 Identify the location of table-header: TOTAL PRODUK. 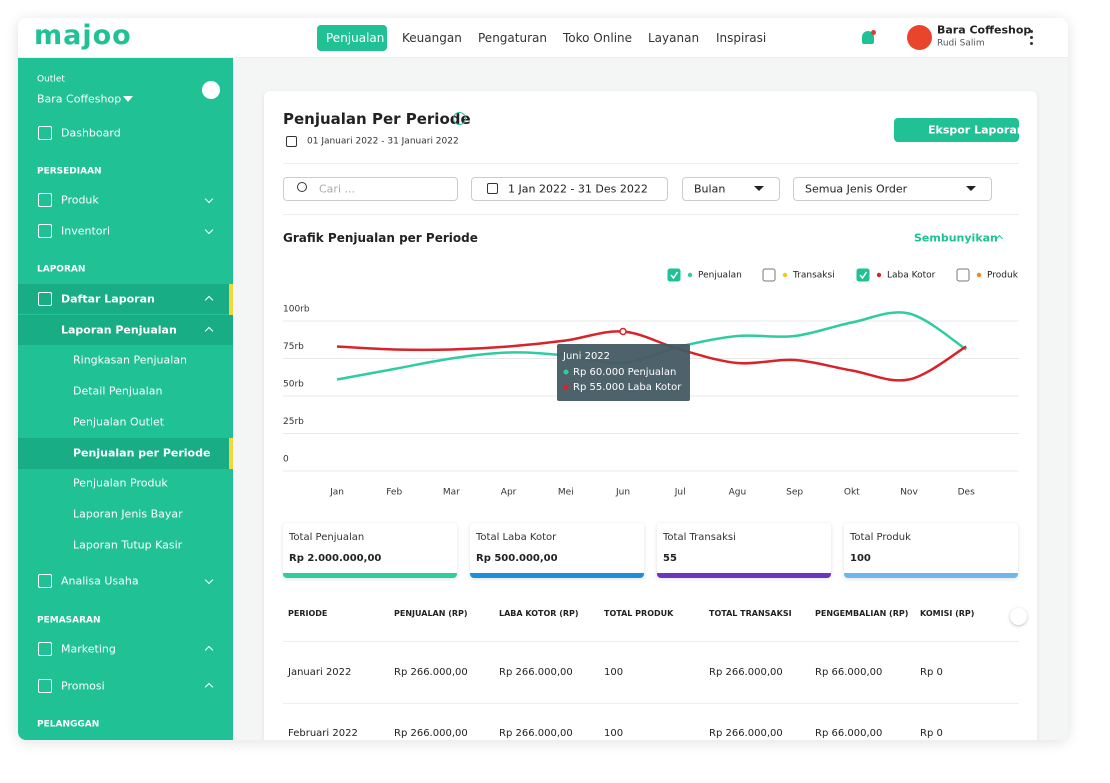
(639, 614).